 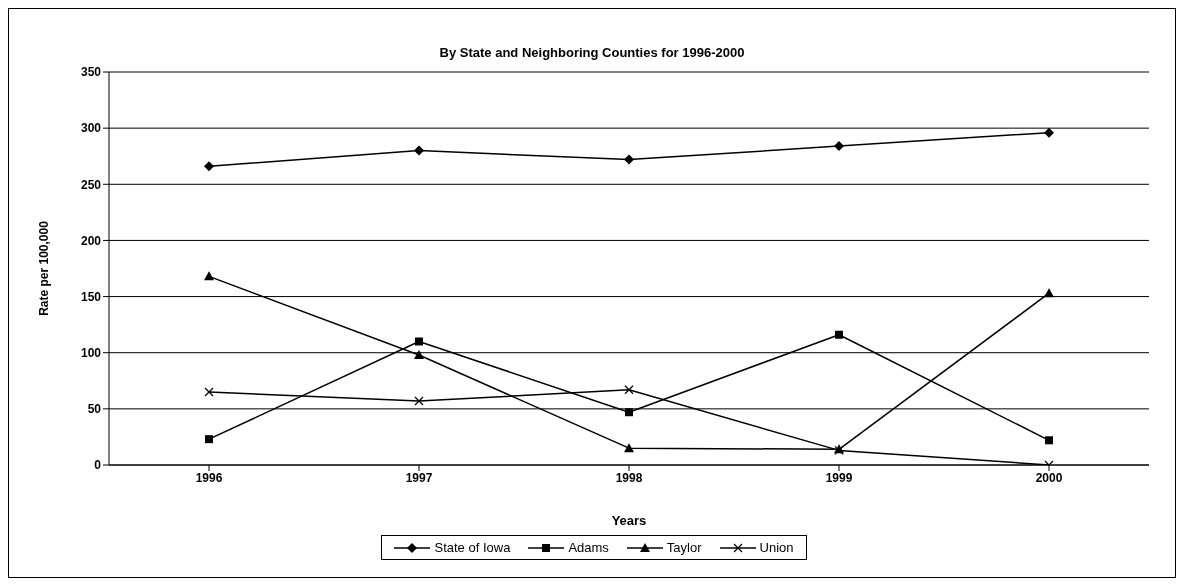 I want to click on legend-label: Union, so click(x=776, y=547).